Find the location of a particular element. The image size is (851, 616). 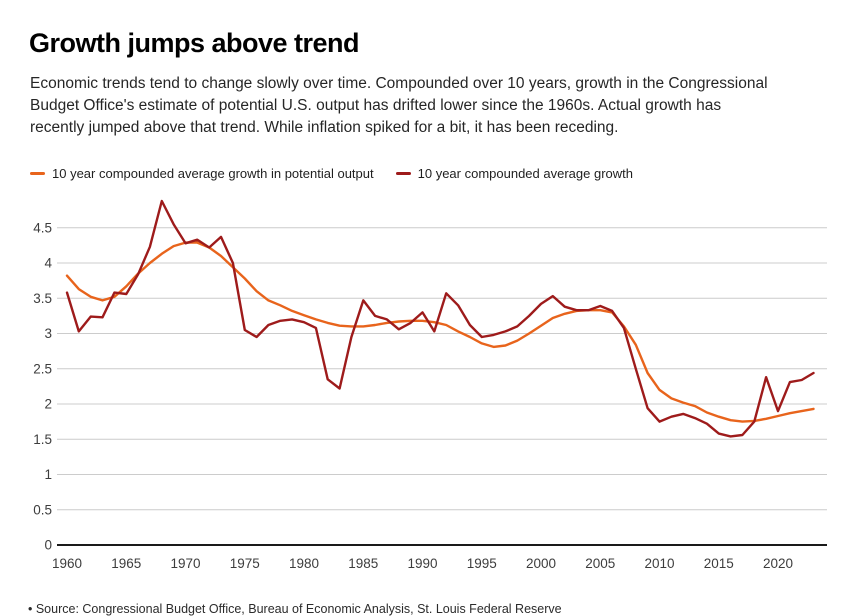

x-axis-tick-label: 2005 is located at coordinates (600, 563).